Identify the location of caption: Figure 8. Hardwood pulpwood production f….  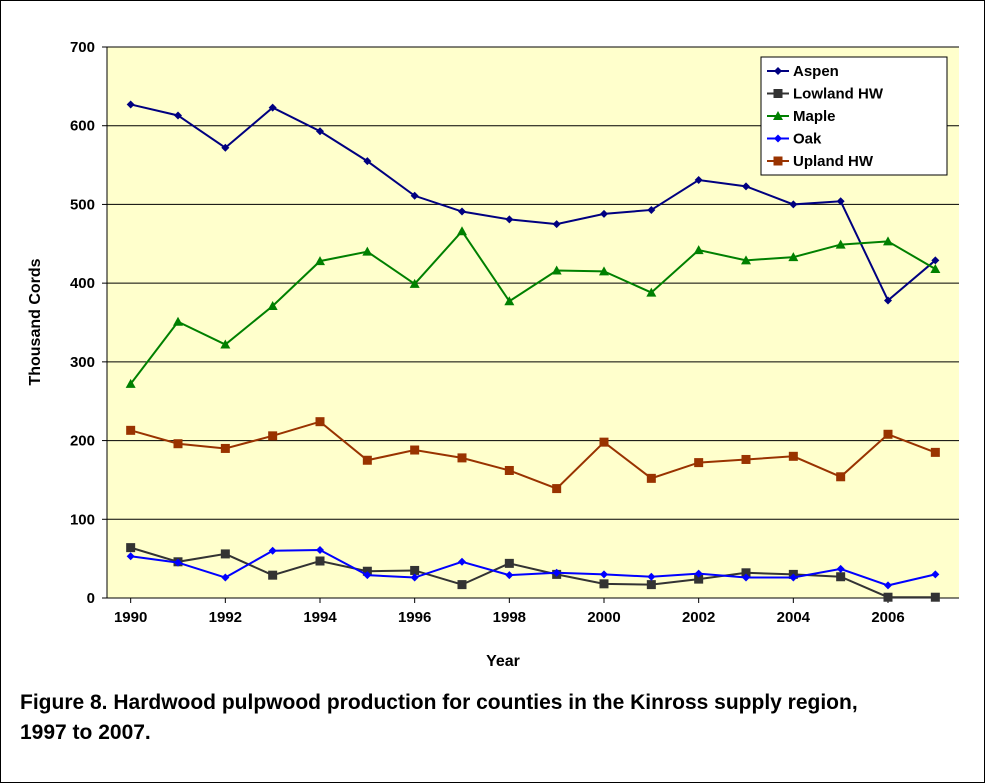
(439, 717).